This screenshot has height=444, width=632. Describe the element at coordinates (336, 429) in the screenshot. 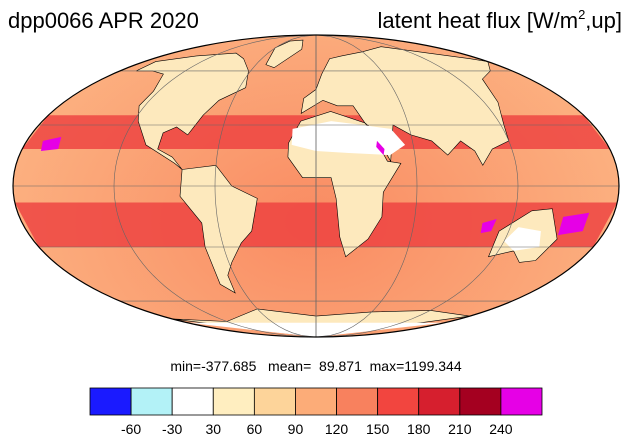

I see `colorbar-tick-label: 120` at that location.